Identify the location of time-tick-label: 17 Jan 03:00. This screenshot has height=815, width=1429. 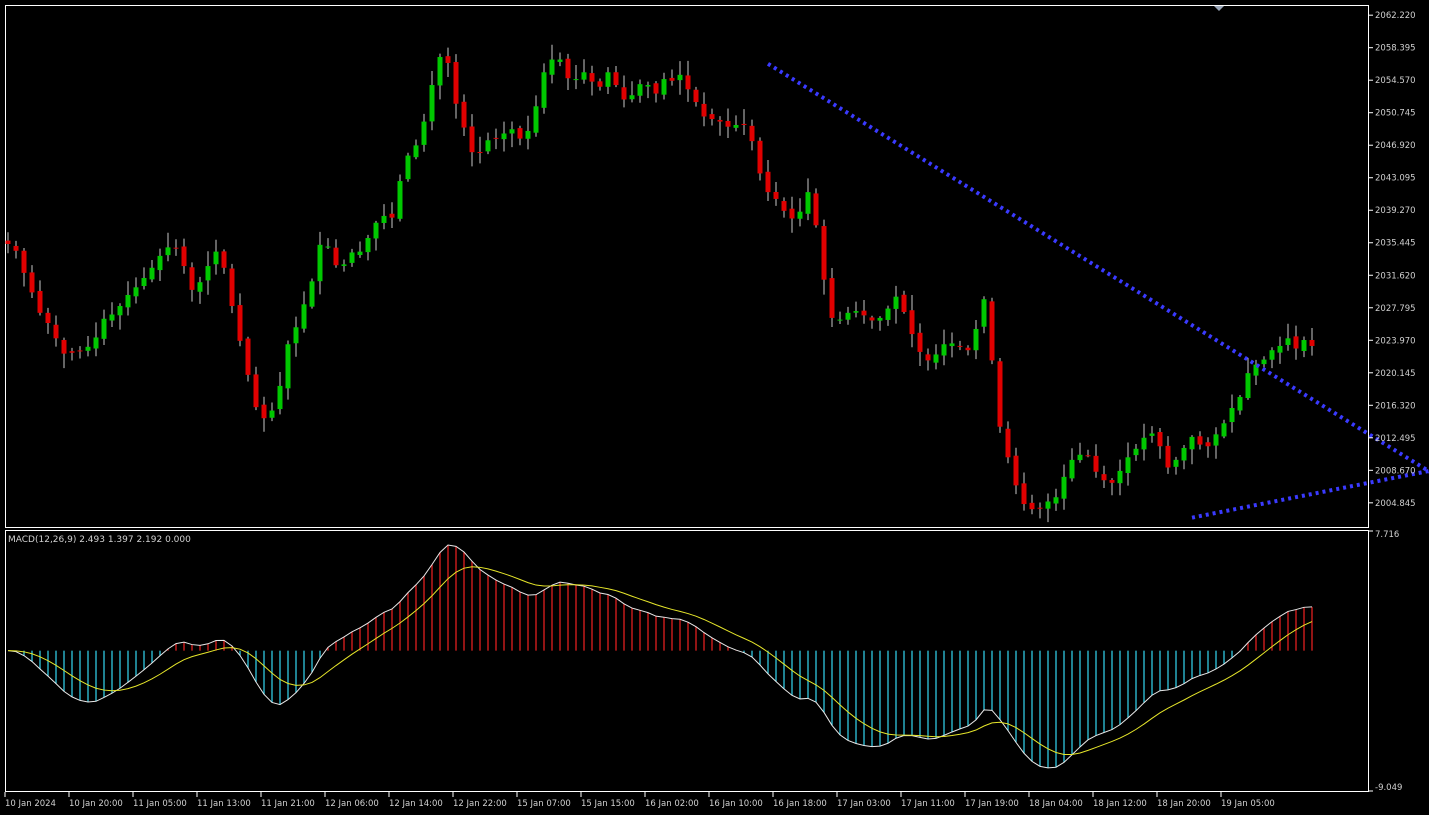
(864, 804).